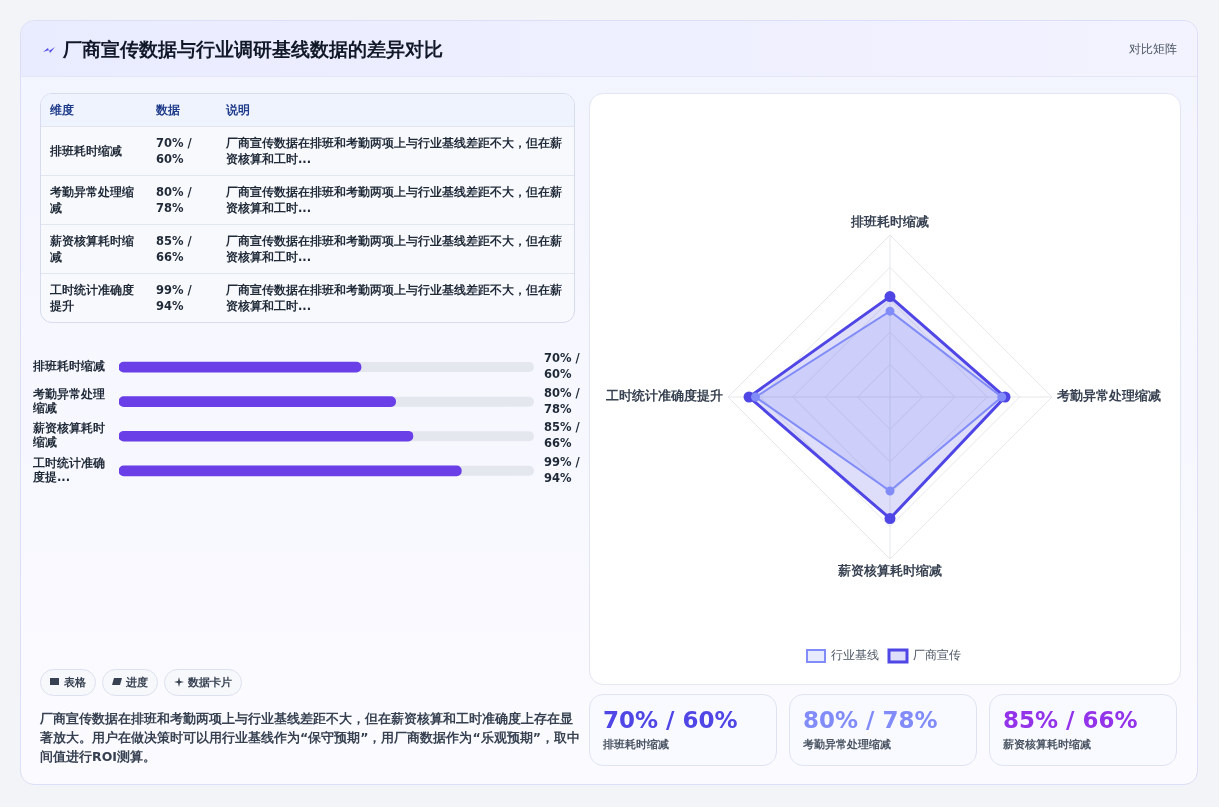  What do you see at coordinates (562, 435) in the screenshot?
I see `data-label: 85% / 66%` at bounding box center [562, 435].